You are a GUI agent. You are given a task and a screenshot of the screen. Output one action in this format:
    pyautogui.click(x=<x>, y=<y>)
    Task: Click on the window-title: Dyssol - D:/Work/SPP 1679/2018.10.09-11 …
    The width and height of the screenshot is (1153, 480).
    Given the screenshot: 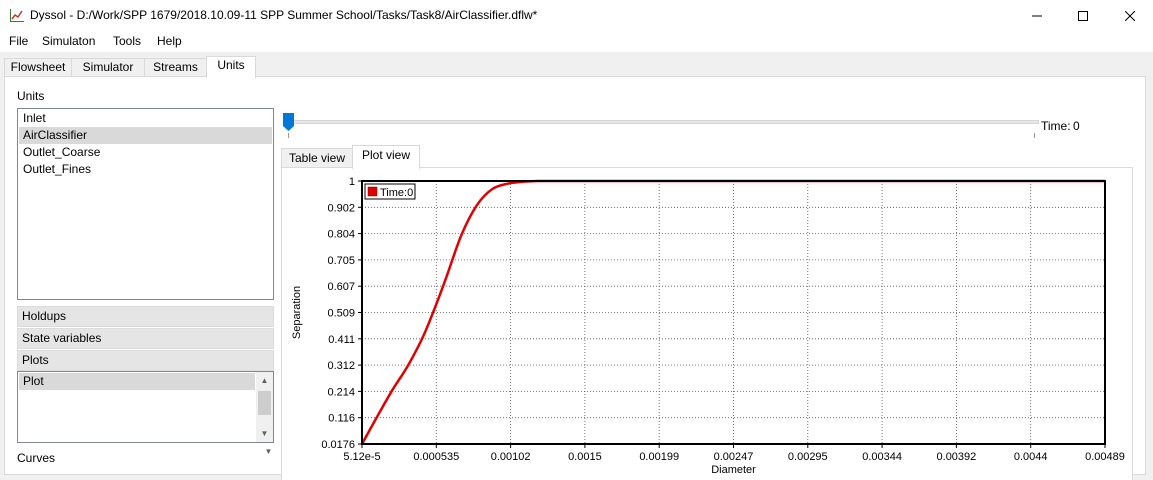 What is the action you would take?
    pyautogui.click(x=284, y=15)
    